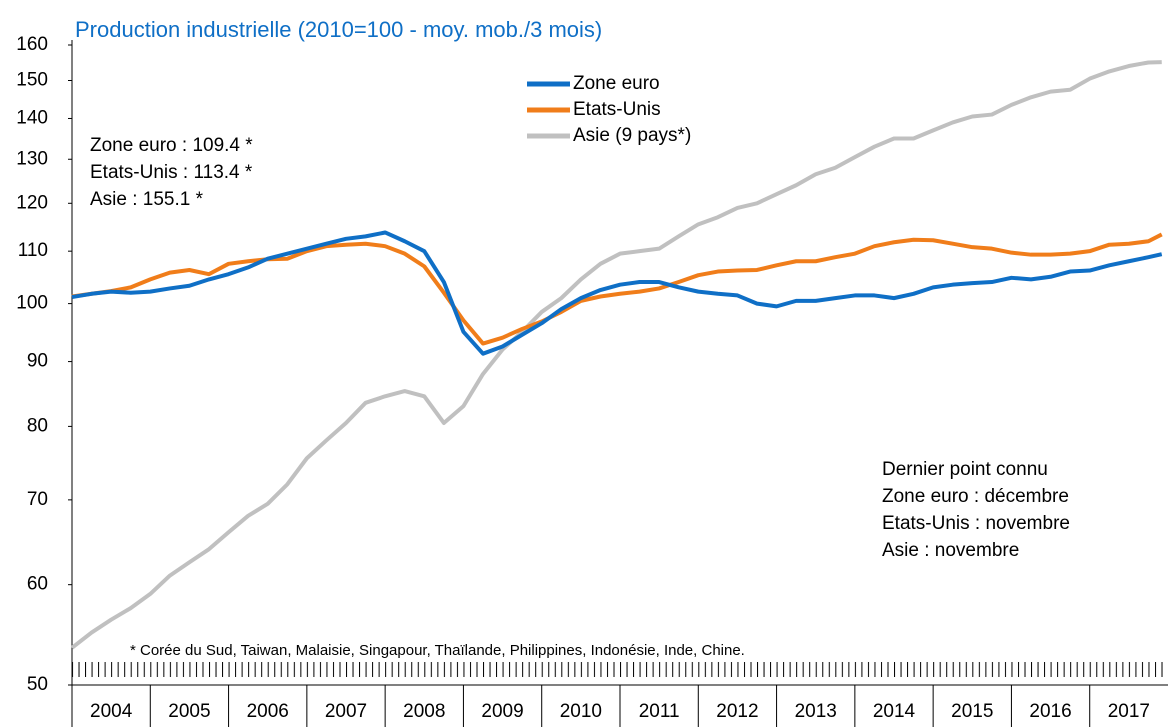 The height and width of the screenshot is (727, 1175). What do you see at coordinates (816, 711) in the screenshot?
I see `x-tick-label: 2013` at bounding box center [816, 711].